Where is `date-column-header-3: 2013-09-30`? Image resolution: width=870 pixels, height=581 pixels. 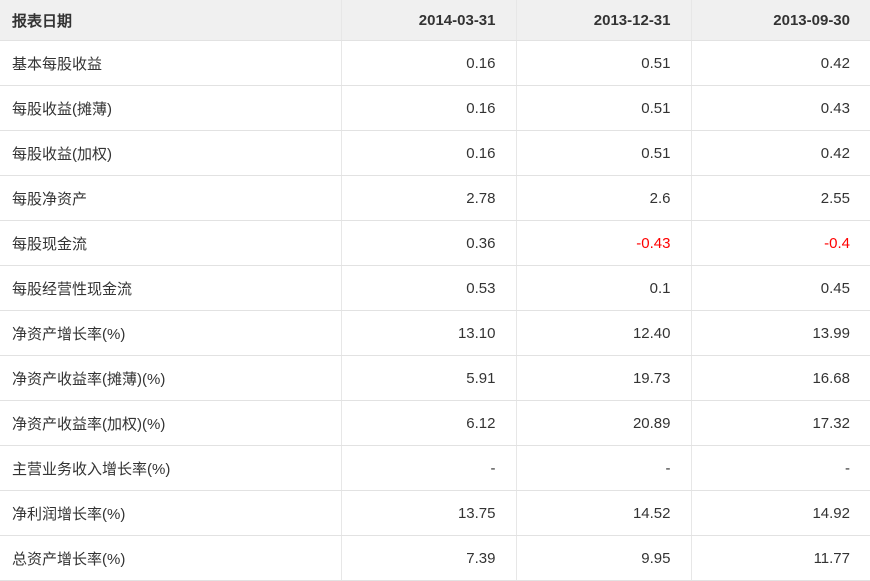
date-column-header-3: 2013-09-30 is located at coordinates (780, 20).